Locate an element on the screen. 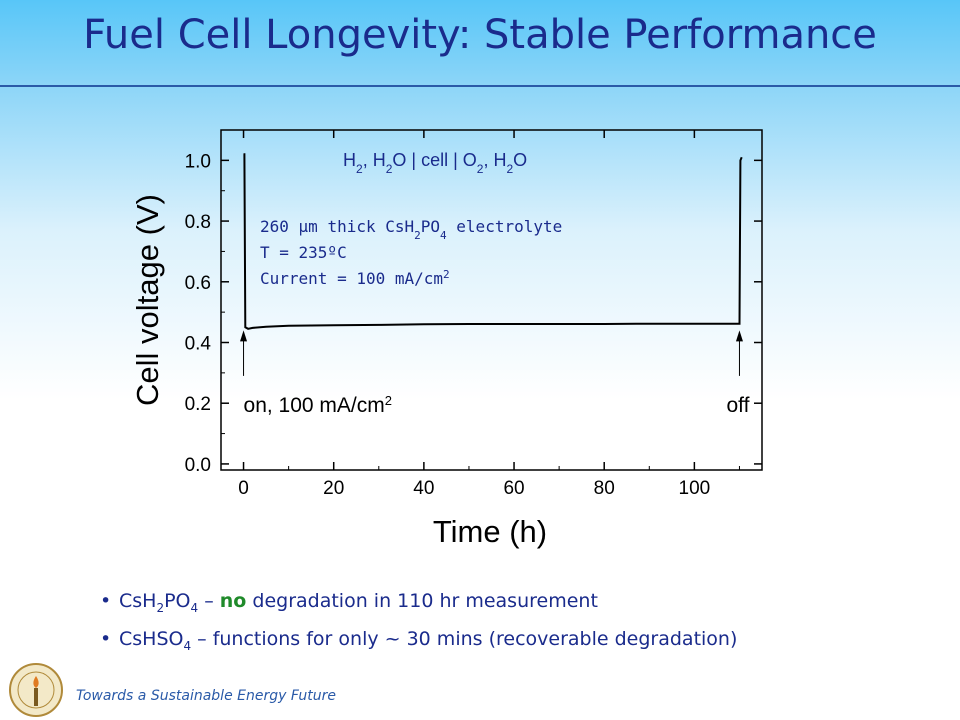 This screenshot has width=960, height=720. y-tick-label-0.8: 0.8 is located at coordinates (198, 222).